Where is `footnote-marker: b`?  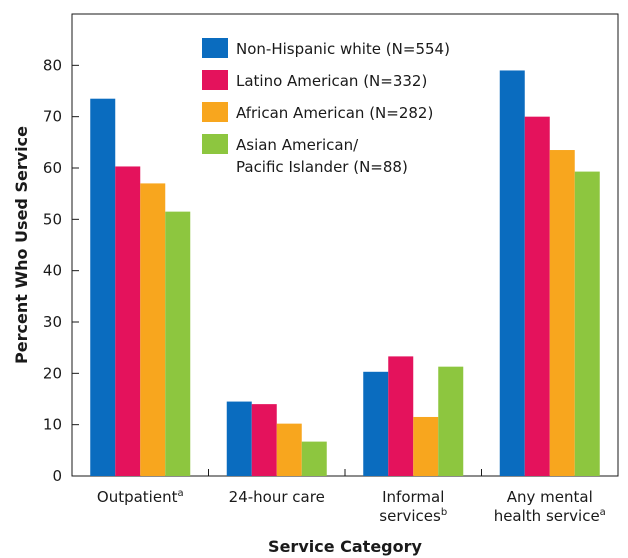 footnote-marker: b is located at coordinates (444, 512).